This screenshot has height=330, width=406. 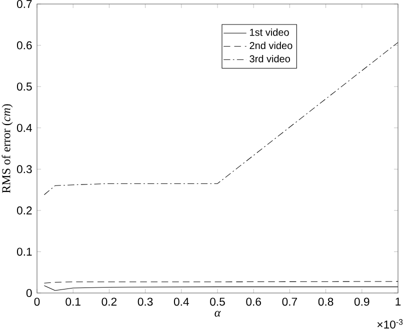 What do you see at coordinates (29, 293) in the screenshot?
I see `y-tick-label: 0` at bounding box center [29, 293].